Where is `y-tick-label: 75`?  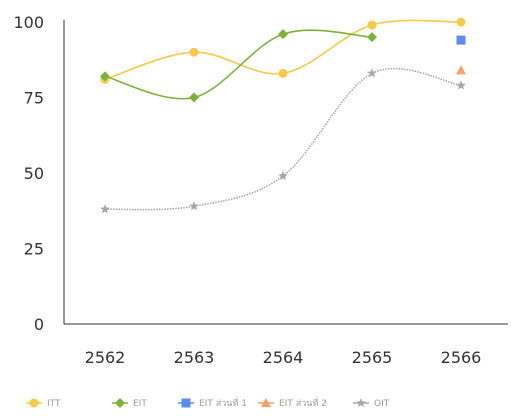 y-tick-label: 75 is located at coordinates (34, 98).